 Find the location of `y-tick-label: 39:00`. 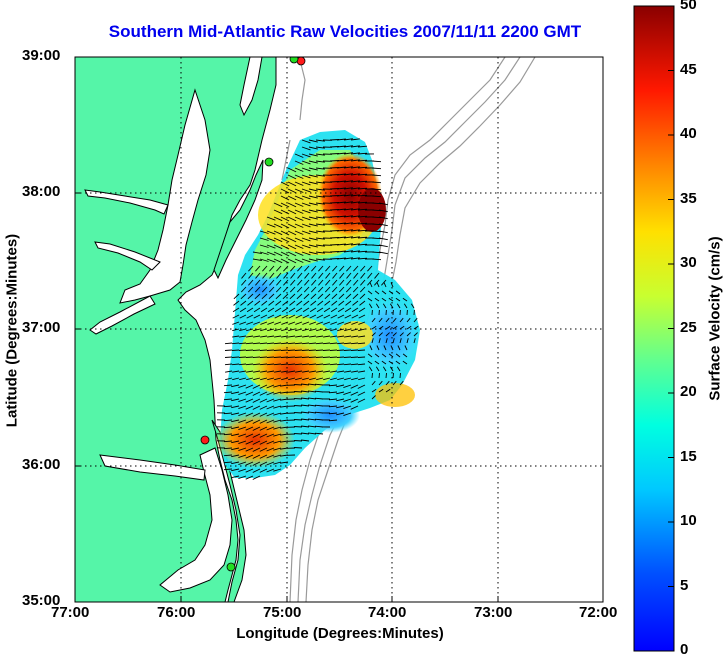

y-tick-label: 39:00 is located at coordinates (41, 55).